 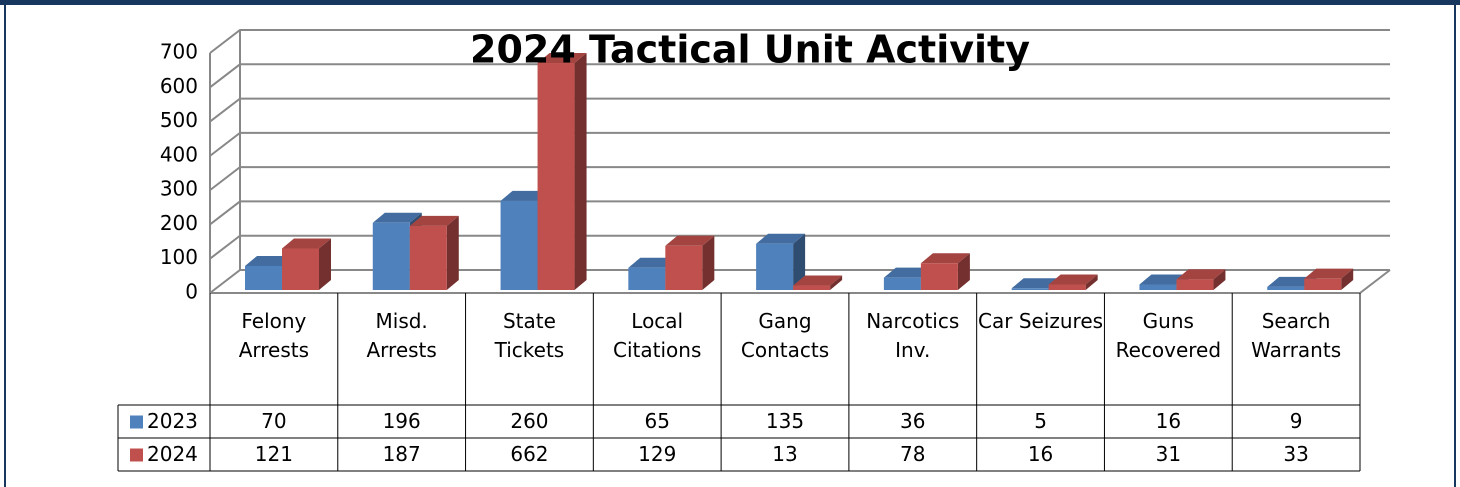 What do you see at coordinates (730, 2) in the screenshot?
I see `top-border` at bounding box center [730, 2].